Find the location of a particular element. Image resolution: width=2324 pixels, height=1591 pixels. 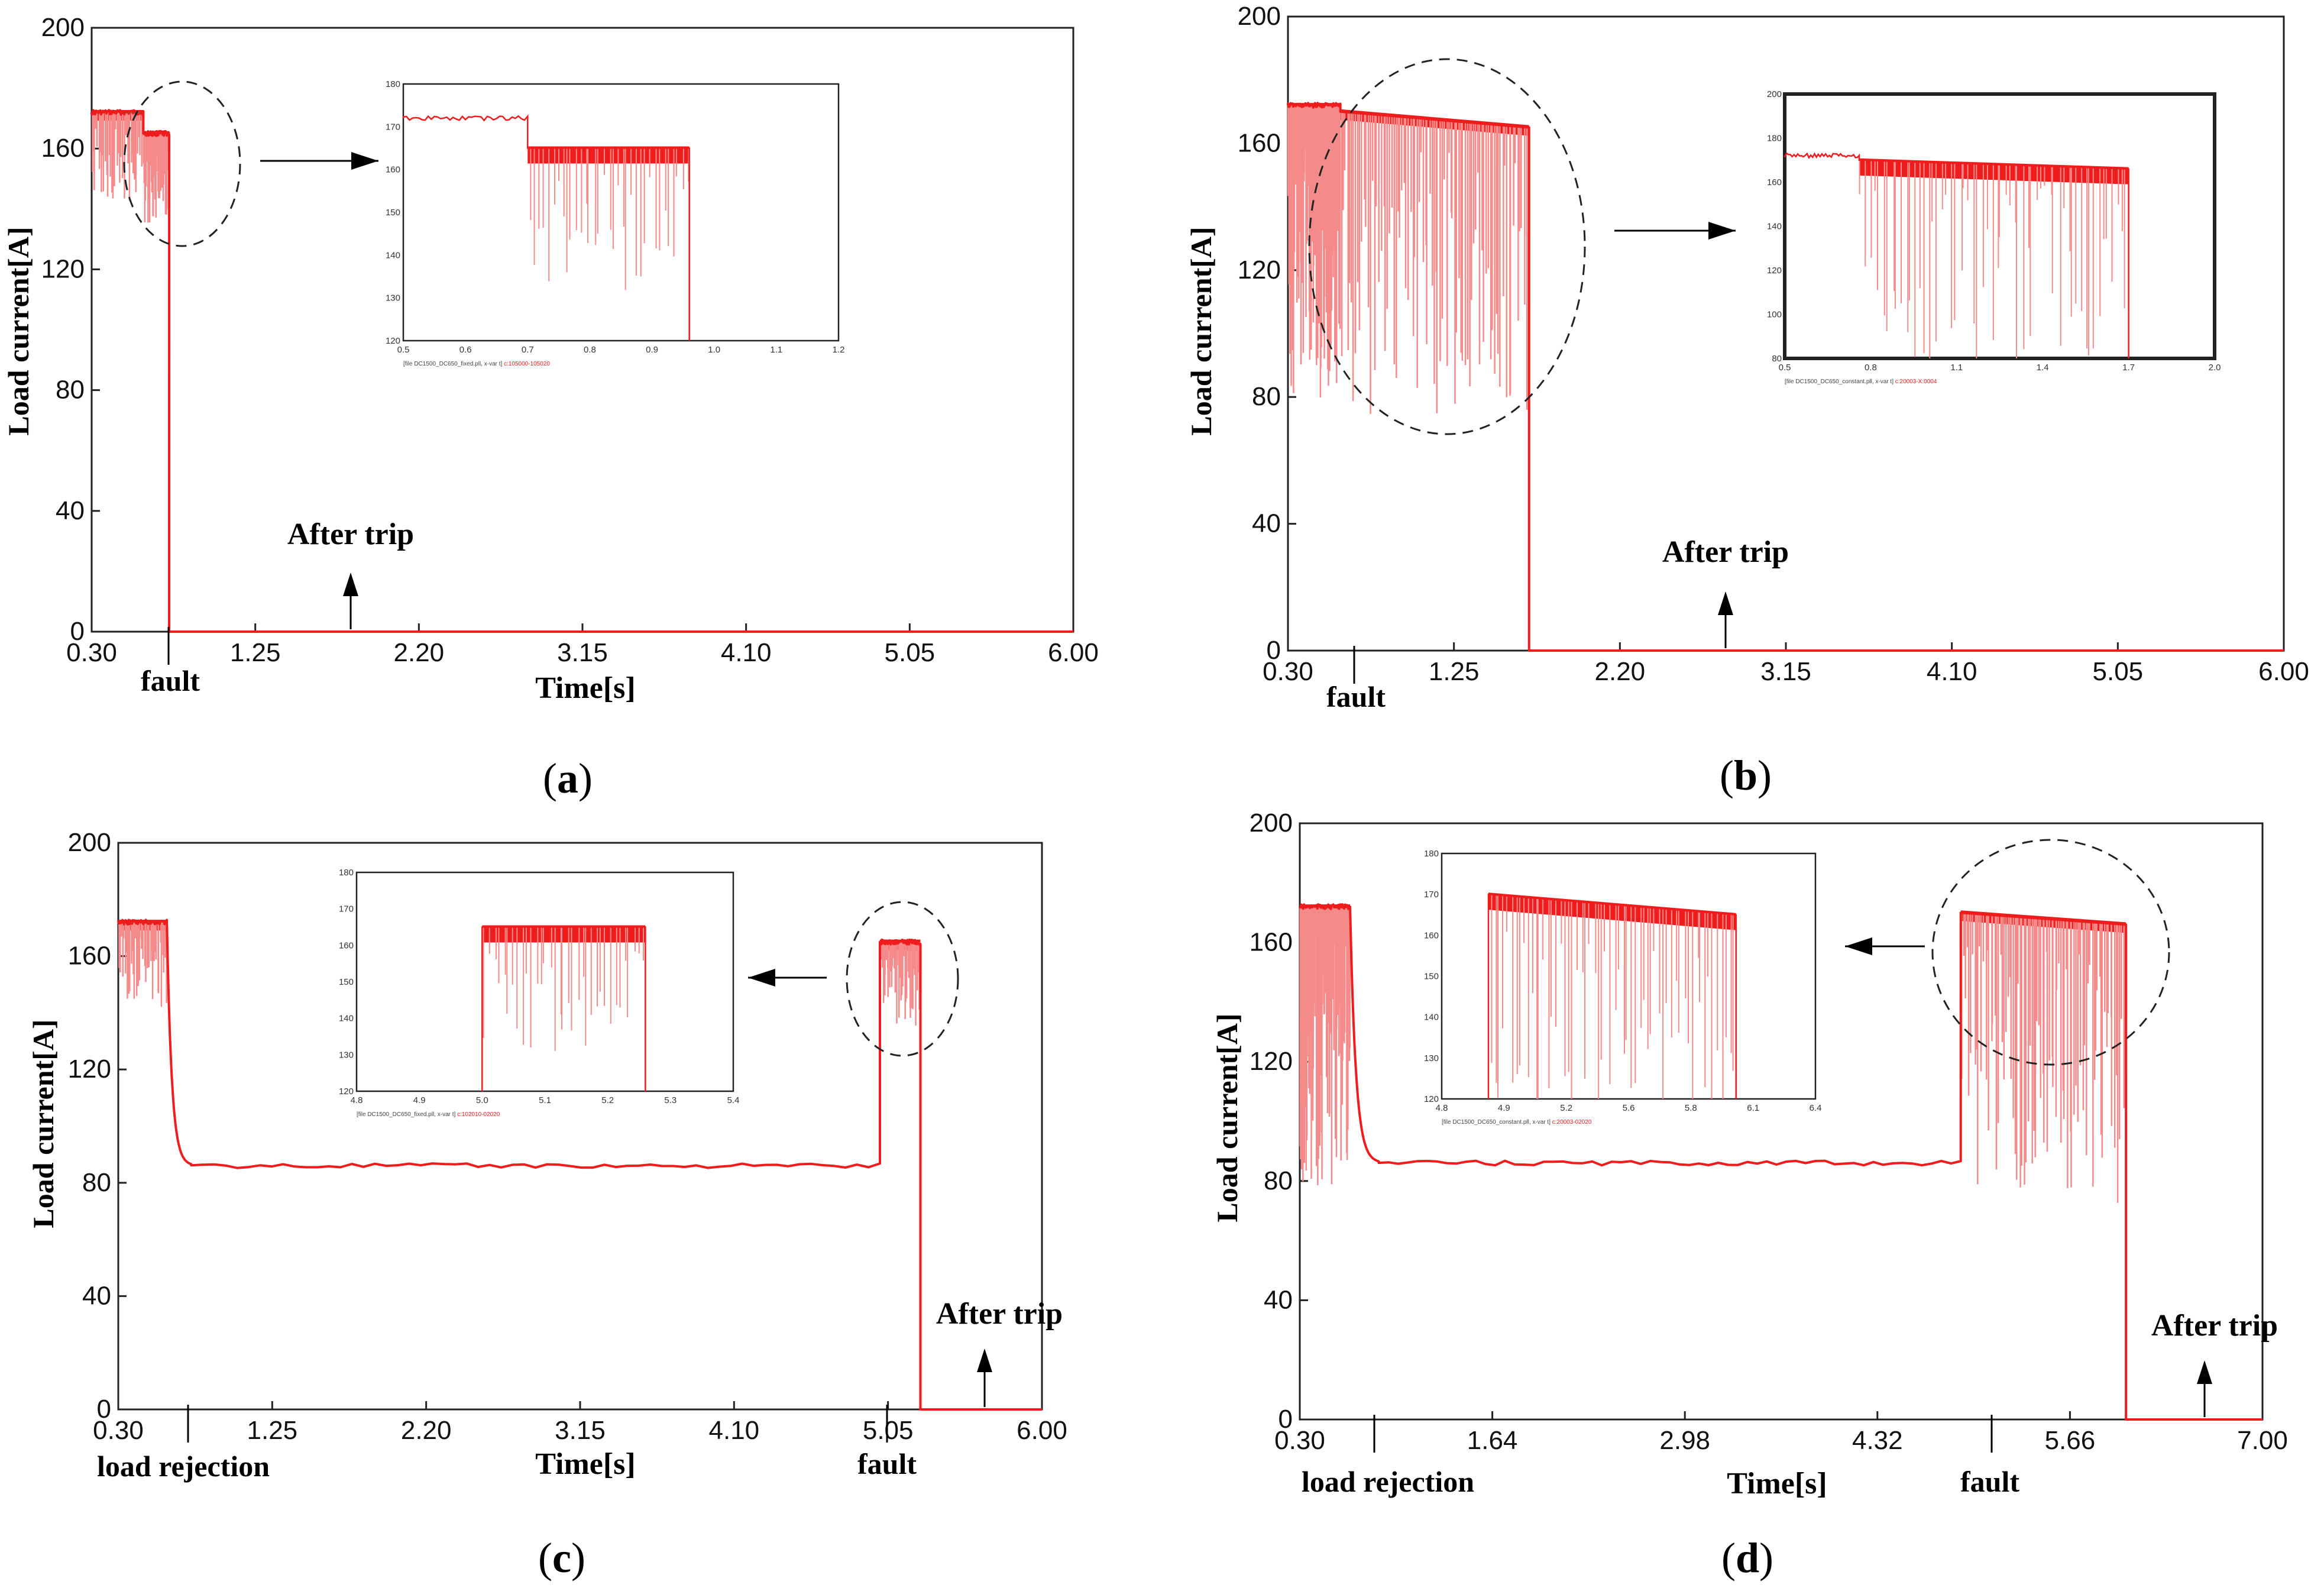

inset-x-tick-label: 1.4 is located at coordinates (2043, 368).